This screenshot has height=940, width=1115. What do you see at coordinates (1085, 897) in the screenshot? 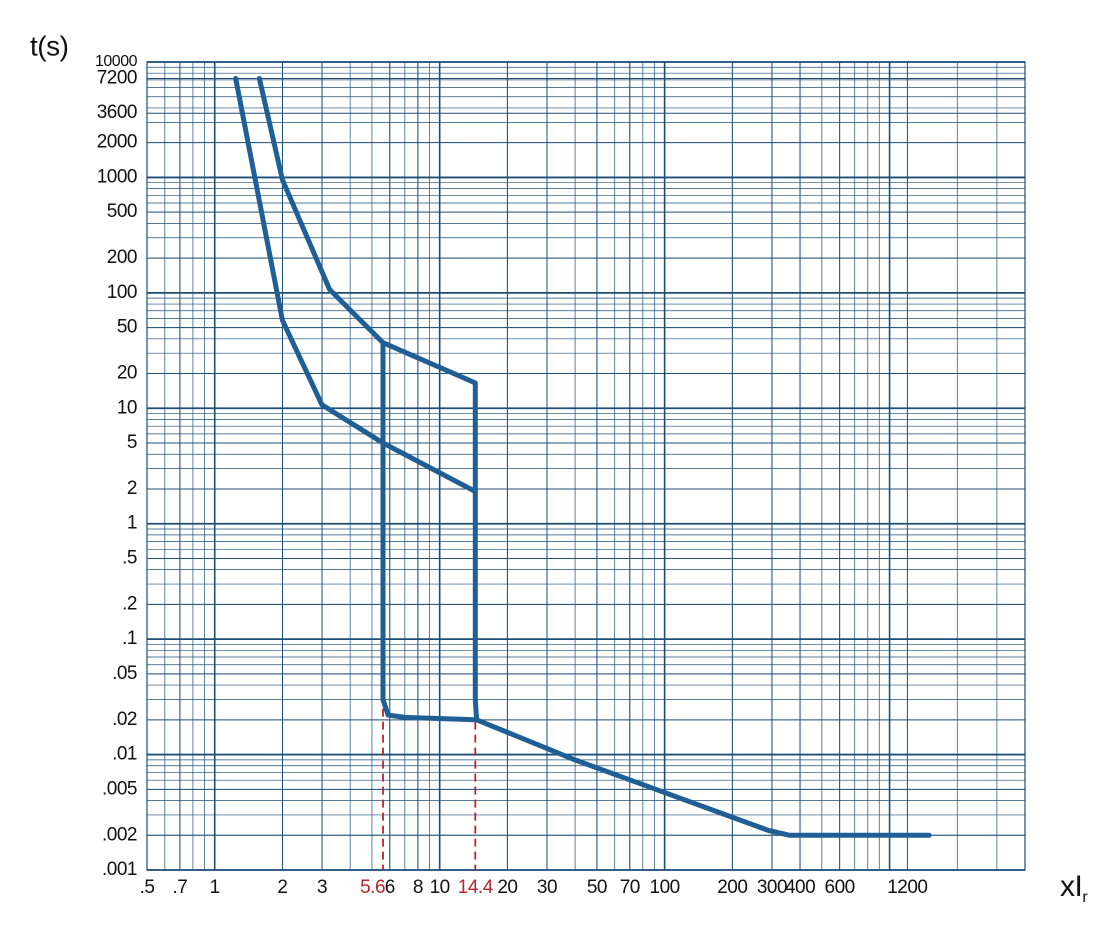
I see `x-axis-label-sub: r` at bounding box center [1085, 897].